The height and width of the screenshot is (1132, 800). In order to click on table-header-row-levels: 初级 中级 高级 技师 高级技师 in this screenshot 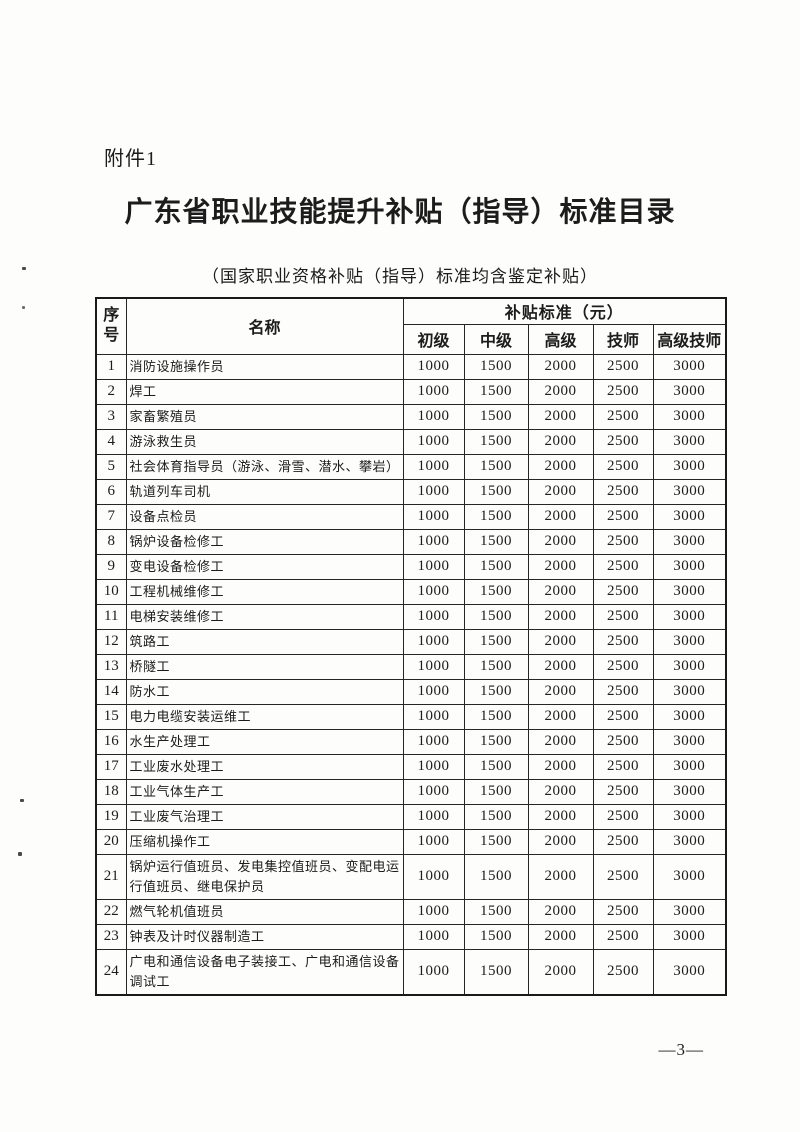, I will do `click(411, 339)`.